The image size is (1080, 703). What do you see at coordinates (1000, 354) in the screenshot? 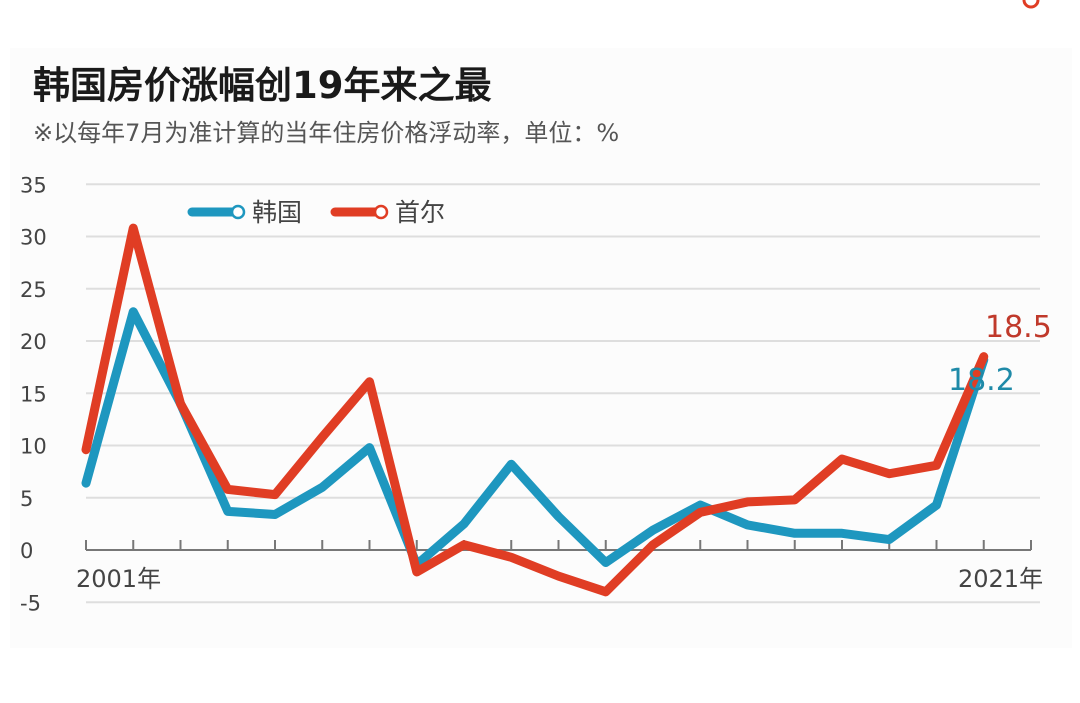
I see `annotations: 18.5 18.2` at bounding box center [1000, 354].